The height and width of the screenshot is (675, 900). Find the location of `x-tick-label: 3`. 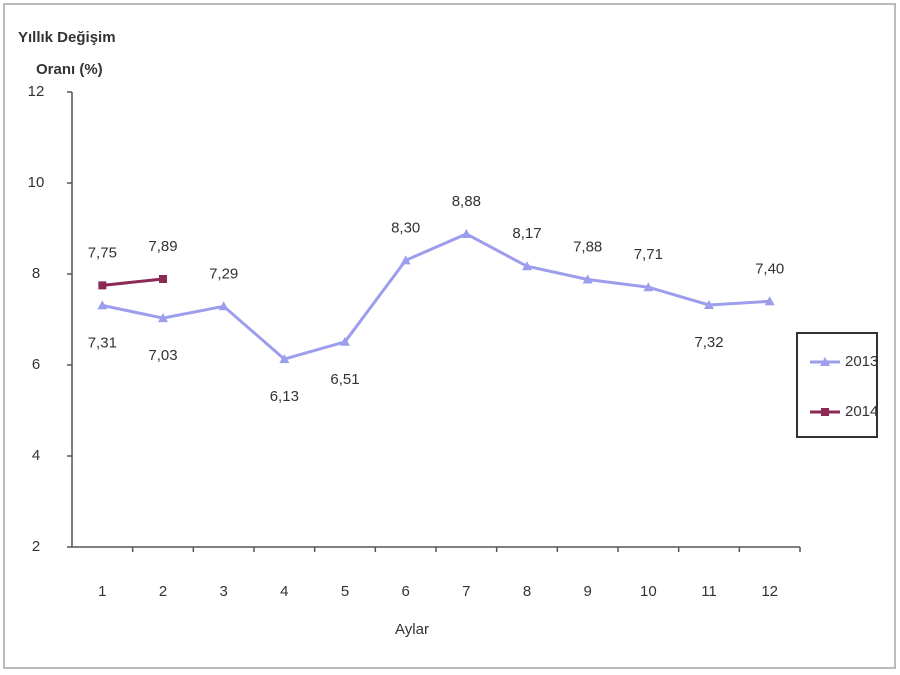

x-tick-label: 3 is located at coordinates (223, 591).